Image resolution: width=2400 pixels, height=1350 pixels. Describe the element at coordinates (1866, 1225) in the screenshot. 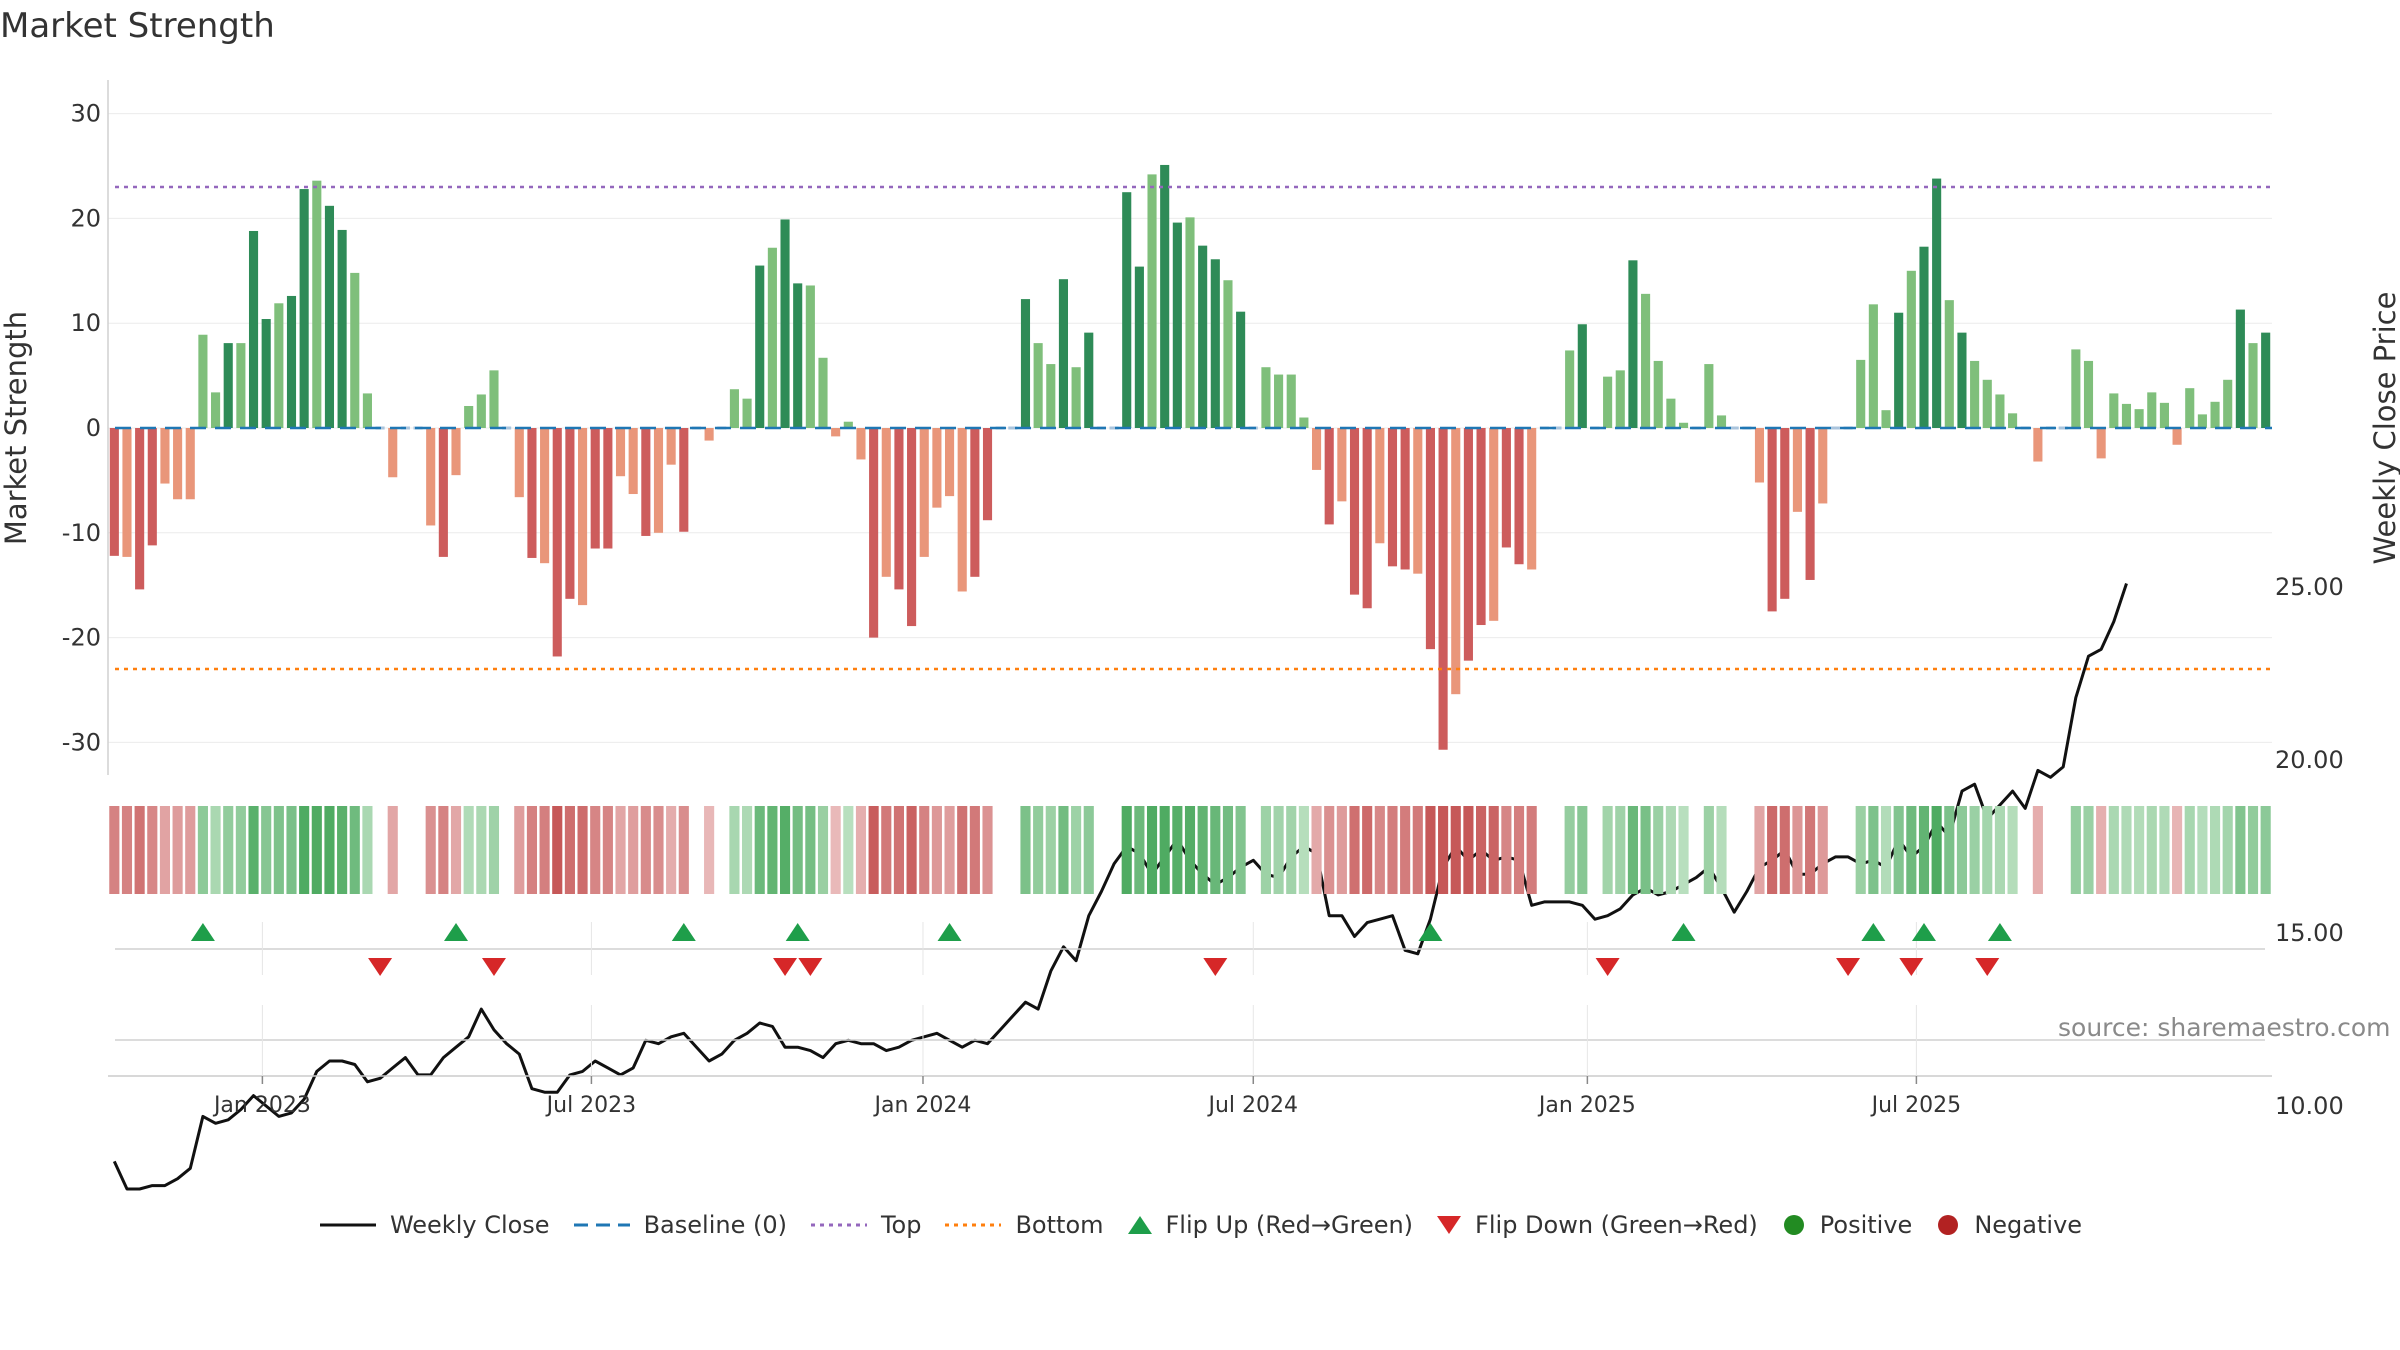

I see `legend-label: Positive` at that location.